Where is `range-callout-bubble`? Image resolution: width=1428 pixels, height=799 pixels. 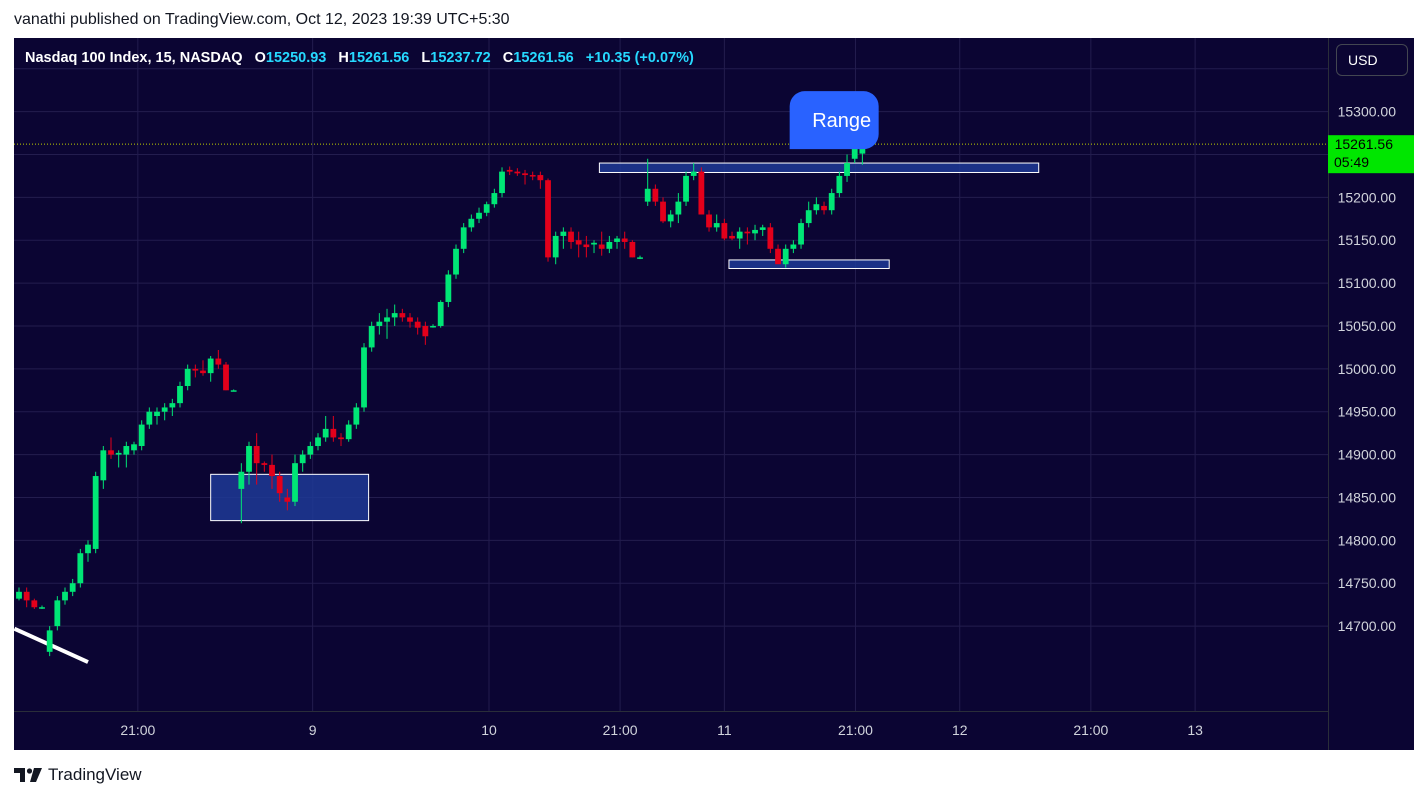
range-callout-bubble is located at coordinates (834, 120).